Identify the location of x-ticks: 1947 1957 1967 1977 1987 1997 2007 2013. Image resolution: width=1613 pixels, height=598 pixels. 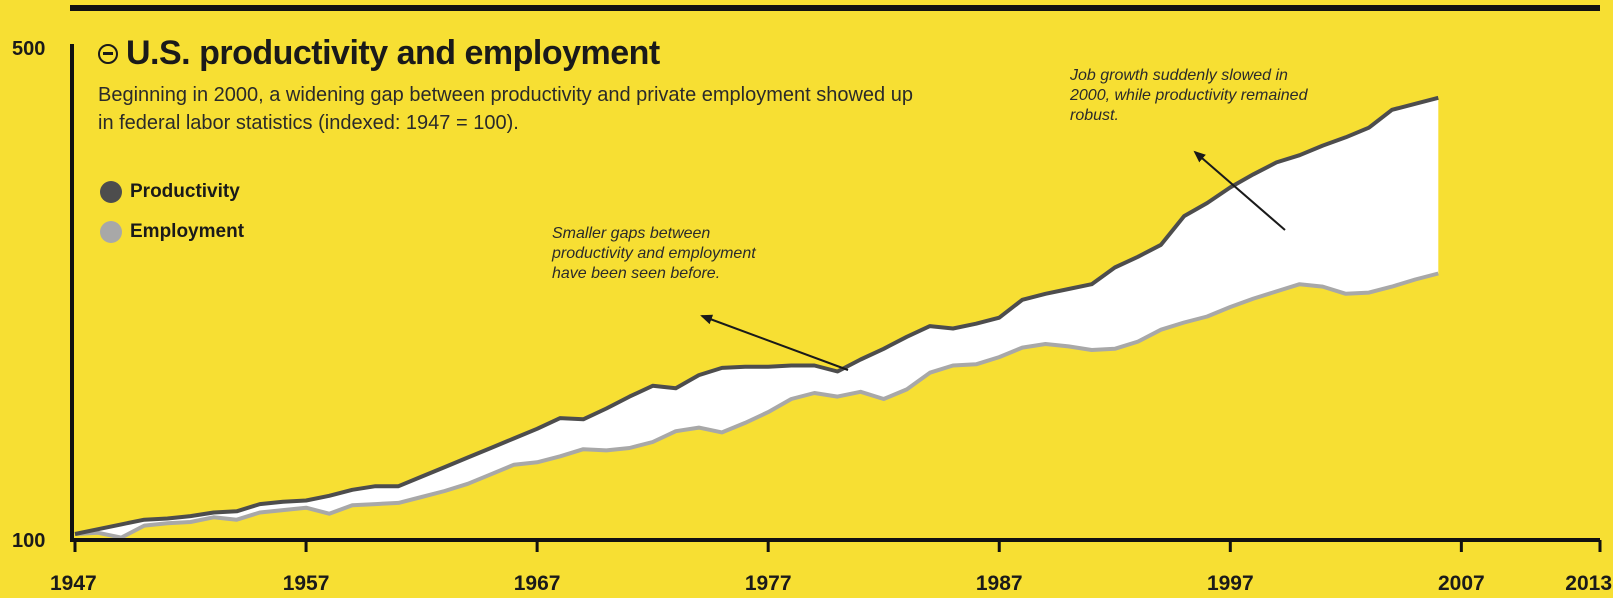
(831, 567).